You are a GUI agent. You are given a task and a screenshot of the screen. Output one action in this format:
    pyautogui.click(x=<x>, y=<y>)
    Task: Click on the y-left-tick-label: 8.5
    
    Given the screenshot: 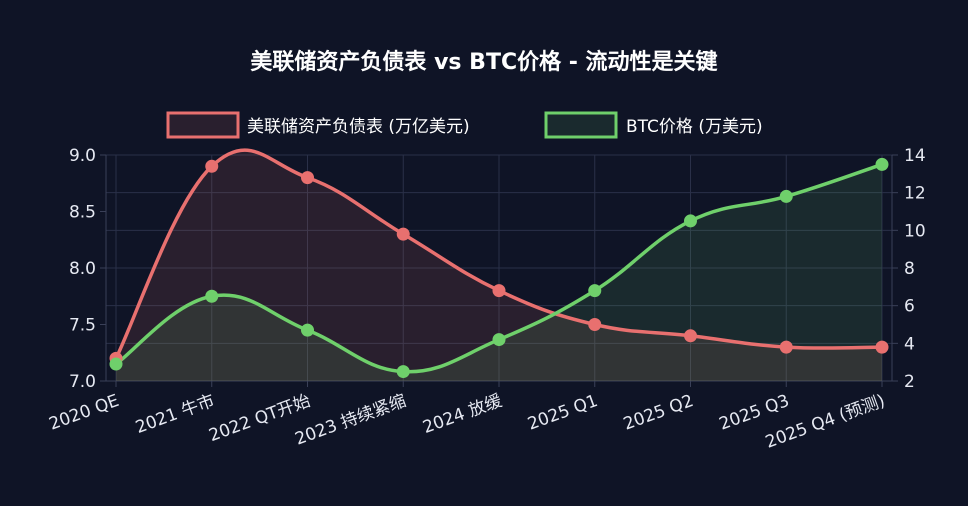 What is the action you would take?
    pyautogui.click(x=82, y=213)
    